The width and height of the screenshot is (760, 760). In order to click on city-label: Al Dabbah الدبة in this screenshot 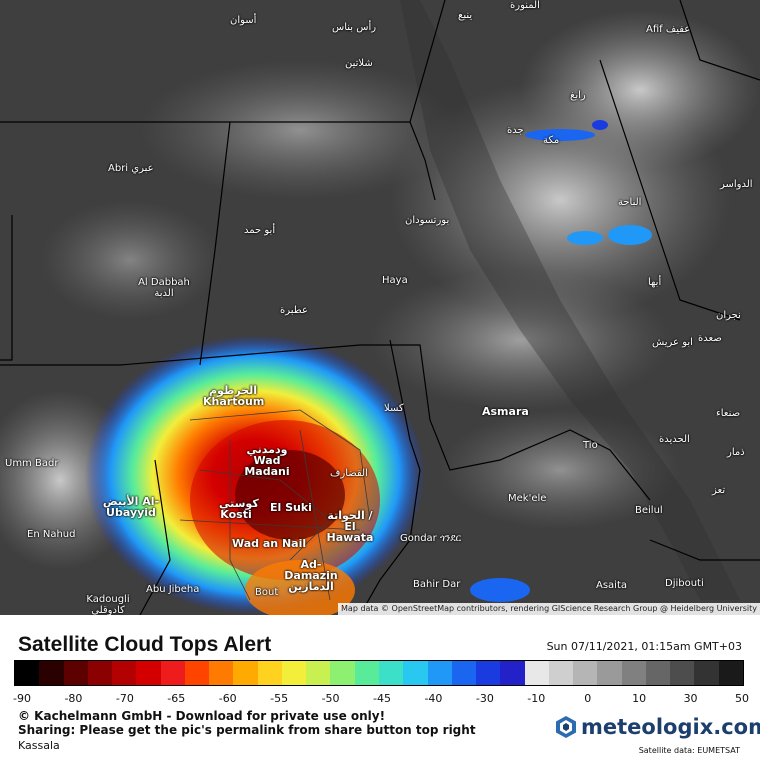, I will do `click(164, 288)`.